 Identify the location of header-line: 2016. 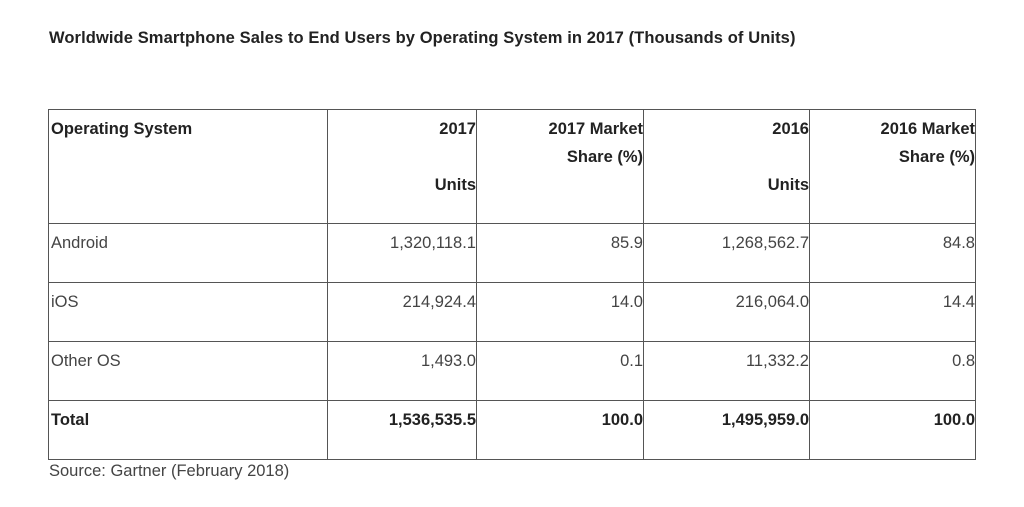
(790, 129).